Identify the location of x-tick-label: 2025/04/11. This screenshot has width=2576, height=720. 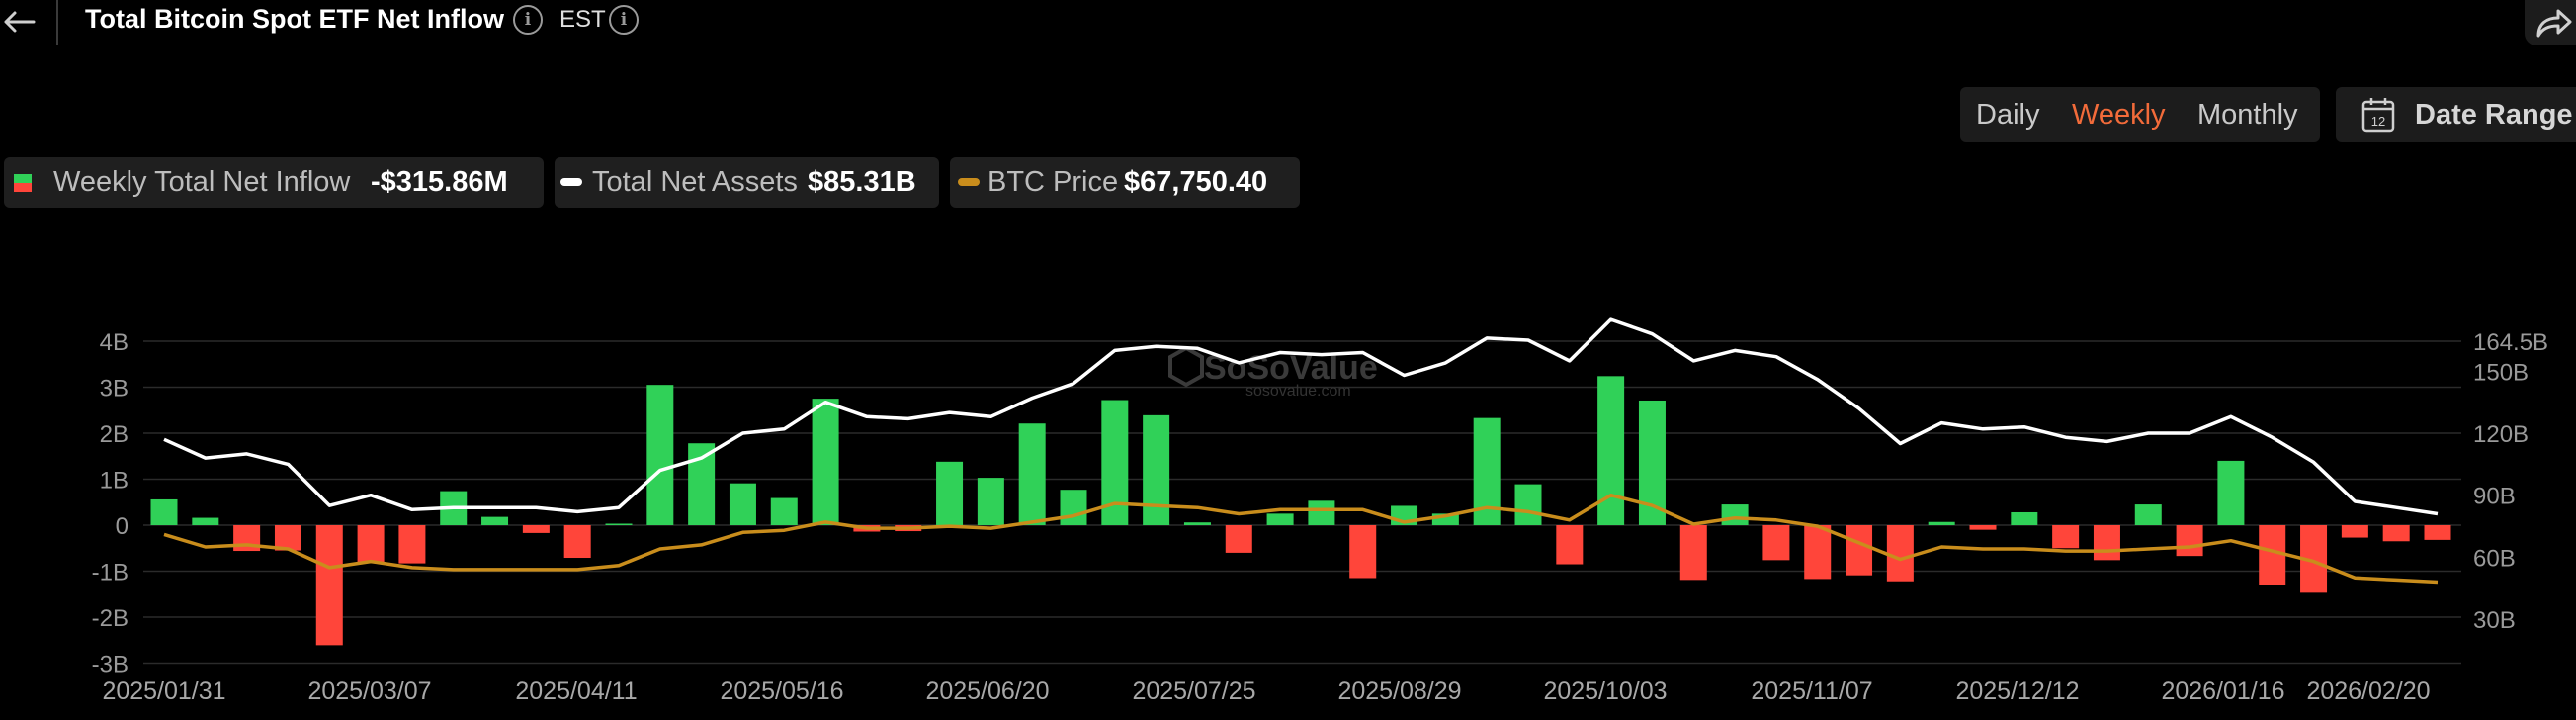
(576, 691).